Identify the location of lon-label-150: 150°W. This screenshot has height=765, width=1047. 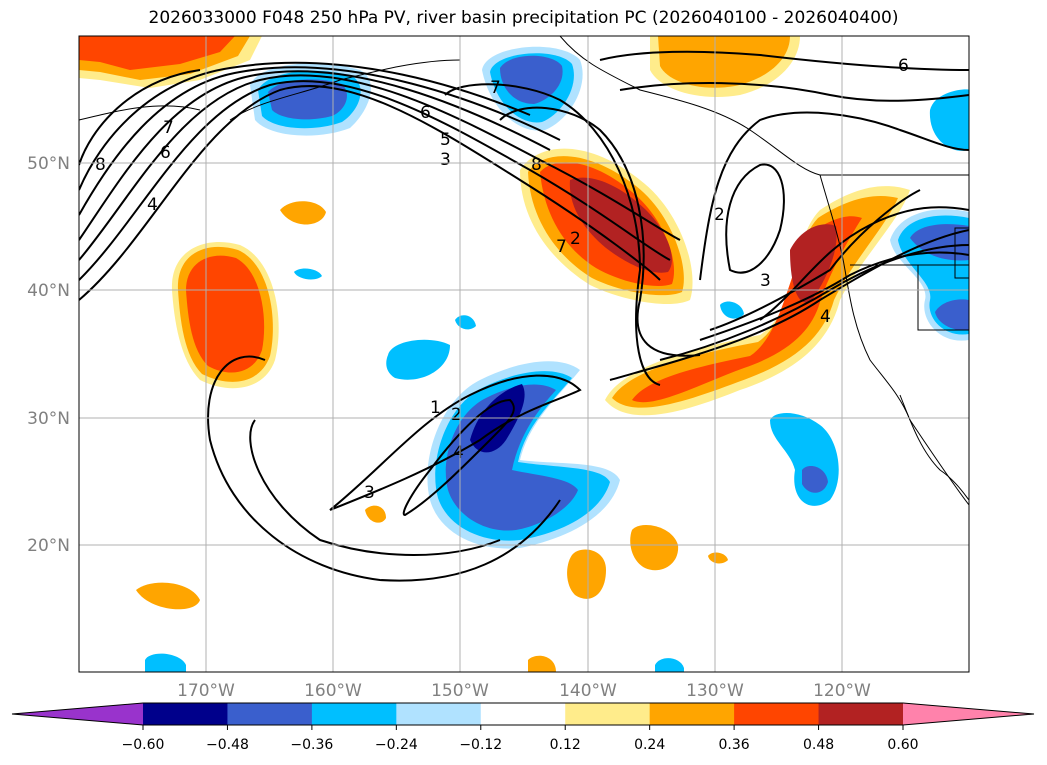
(460, 691).